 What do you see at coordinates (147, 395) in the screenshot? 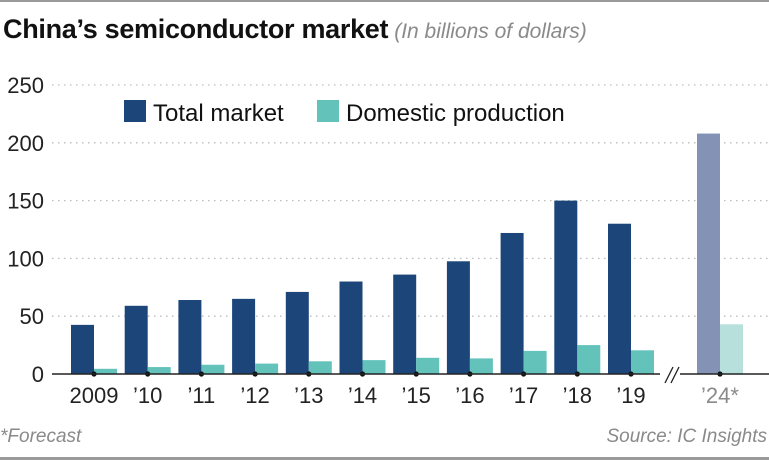
I see `x-tick-label: ’10` at bounding box center [147, 395].